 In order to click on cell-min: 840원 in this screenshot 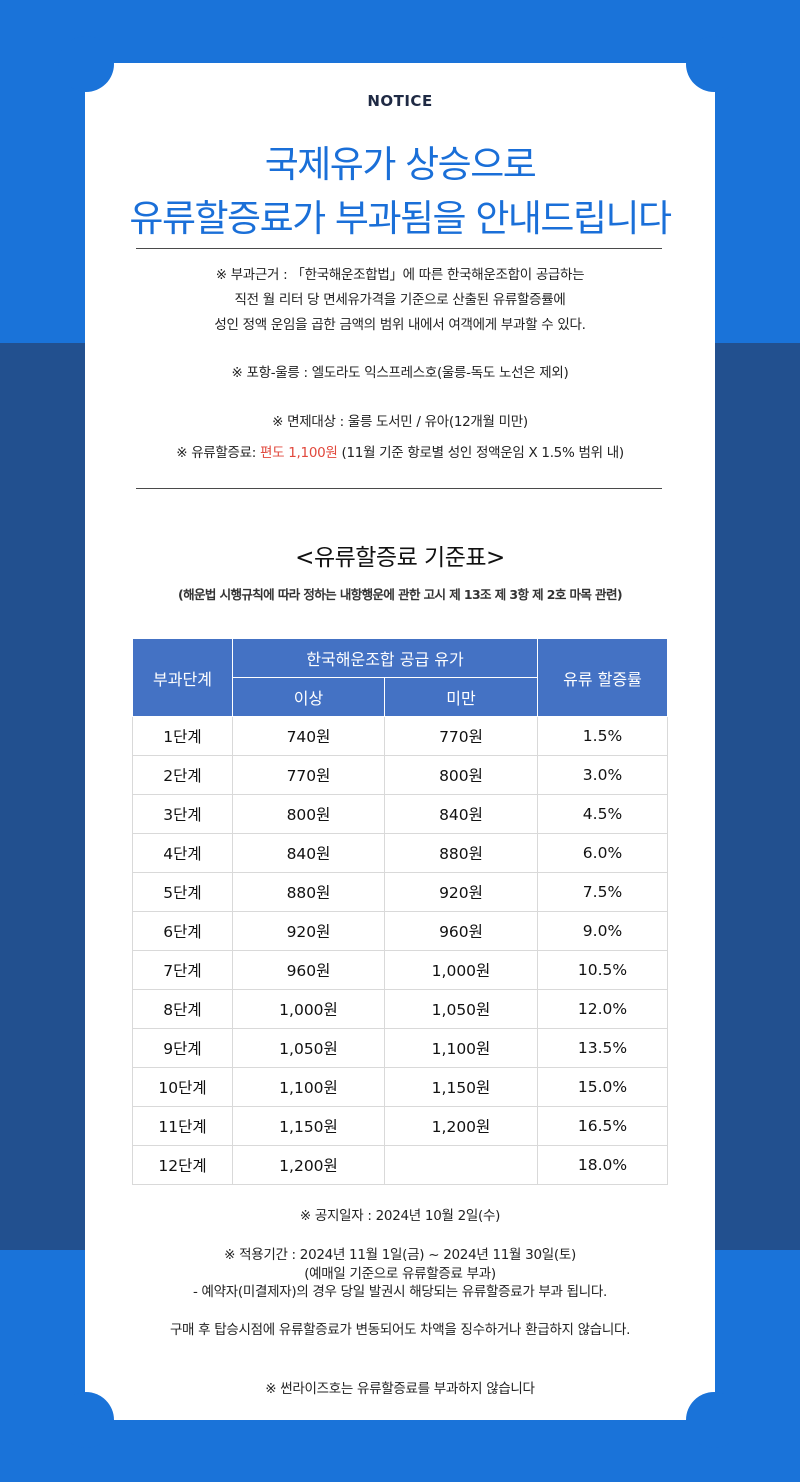, I will do `click(308, 853)`.